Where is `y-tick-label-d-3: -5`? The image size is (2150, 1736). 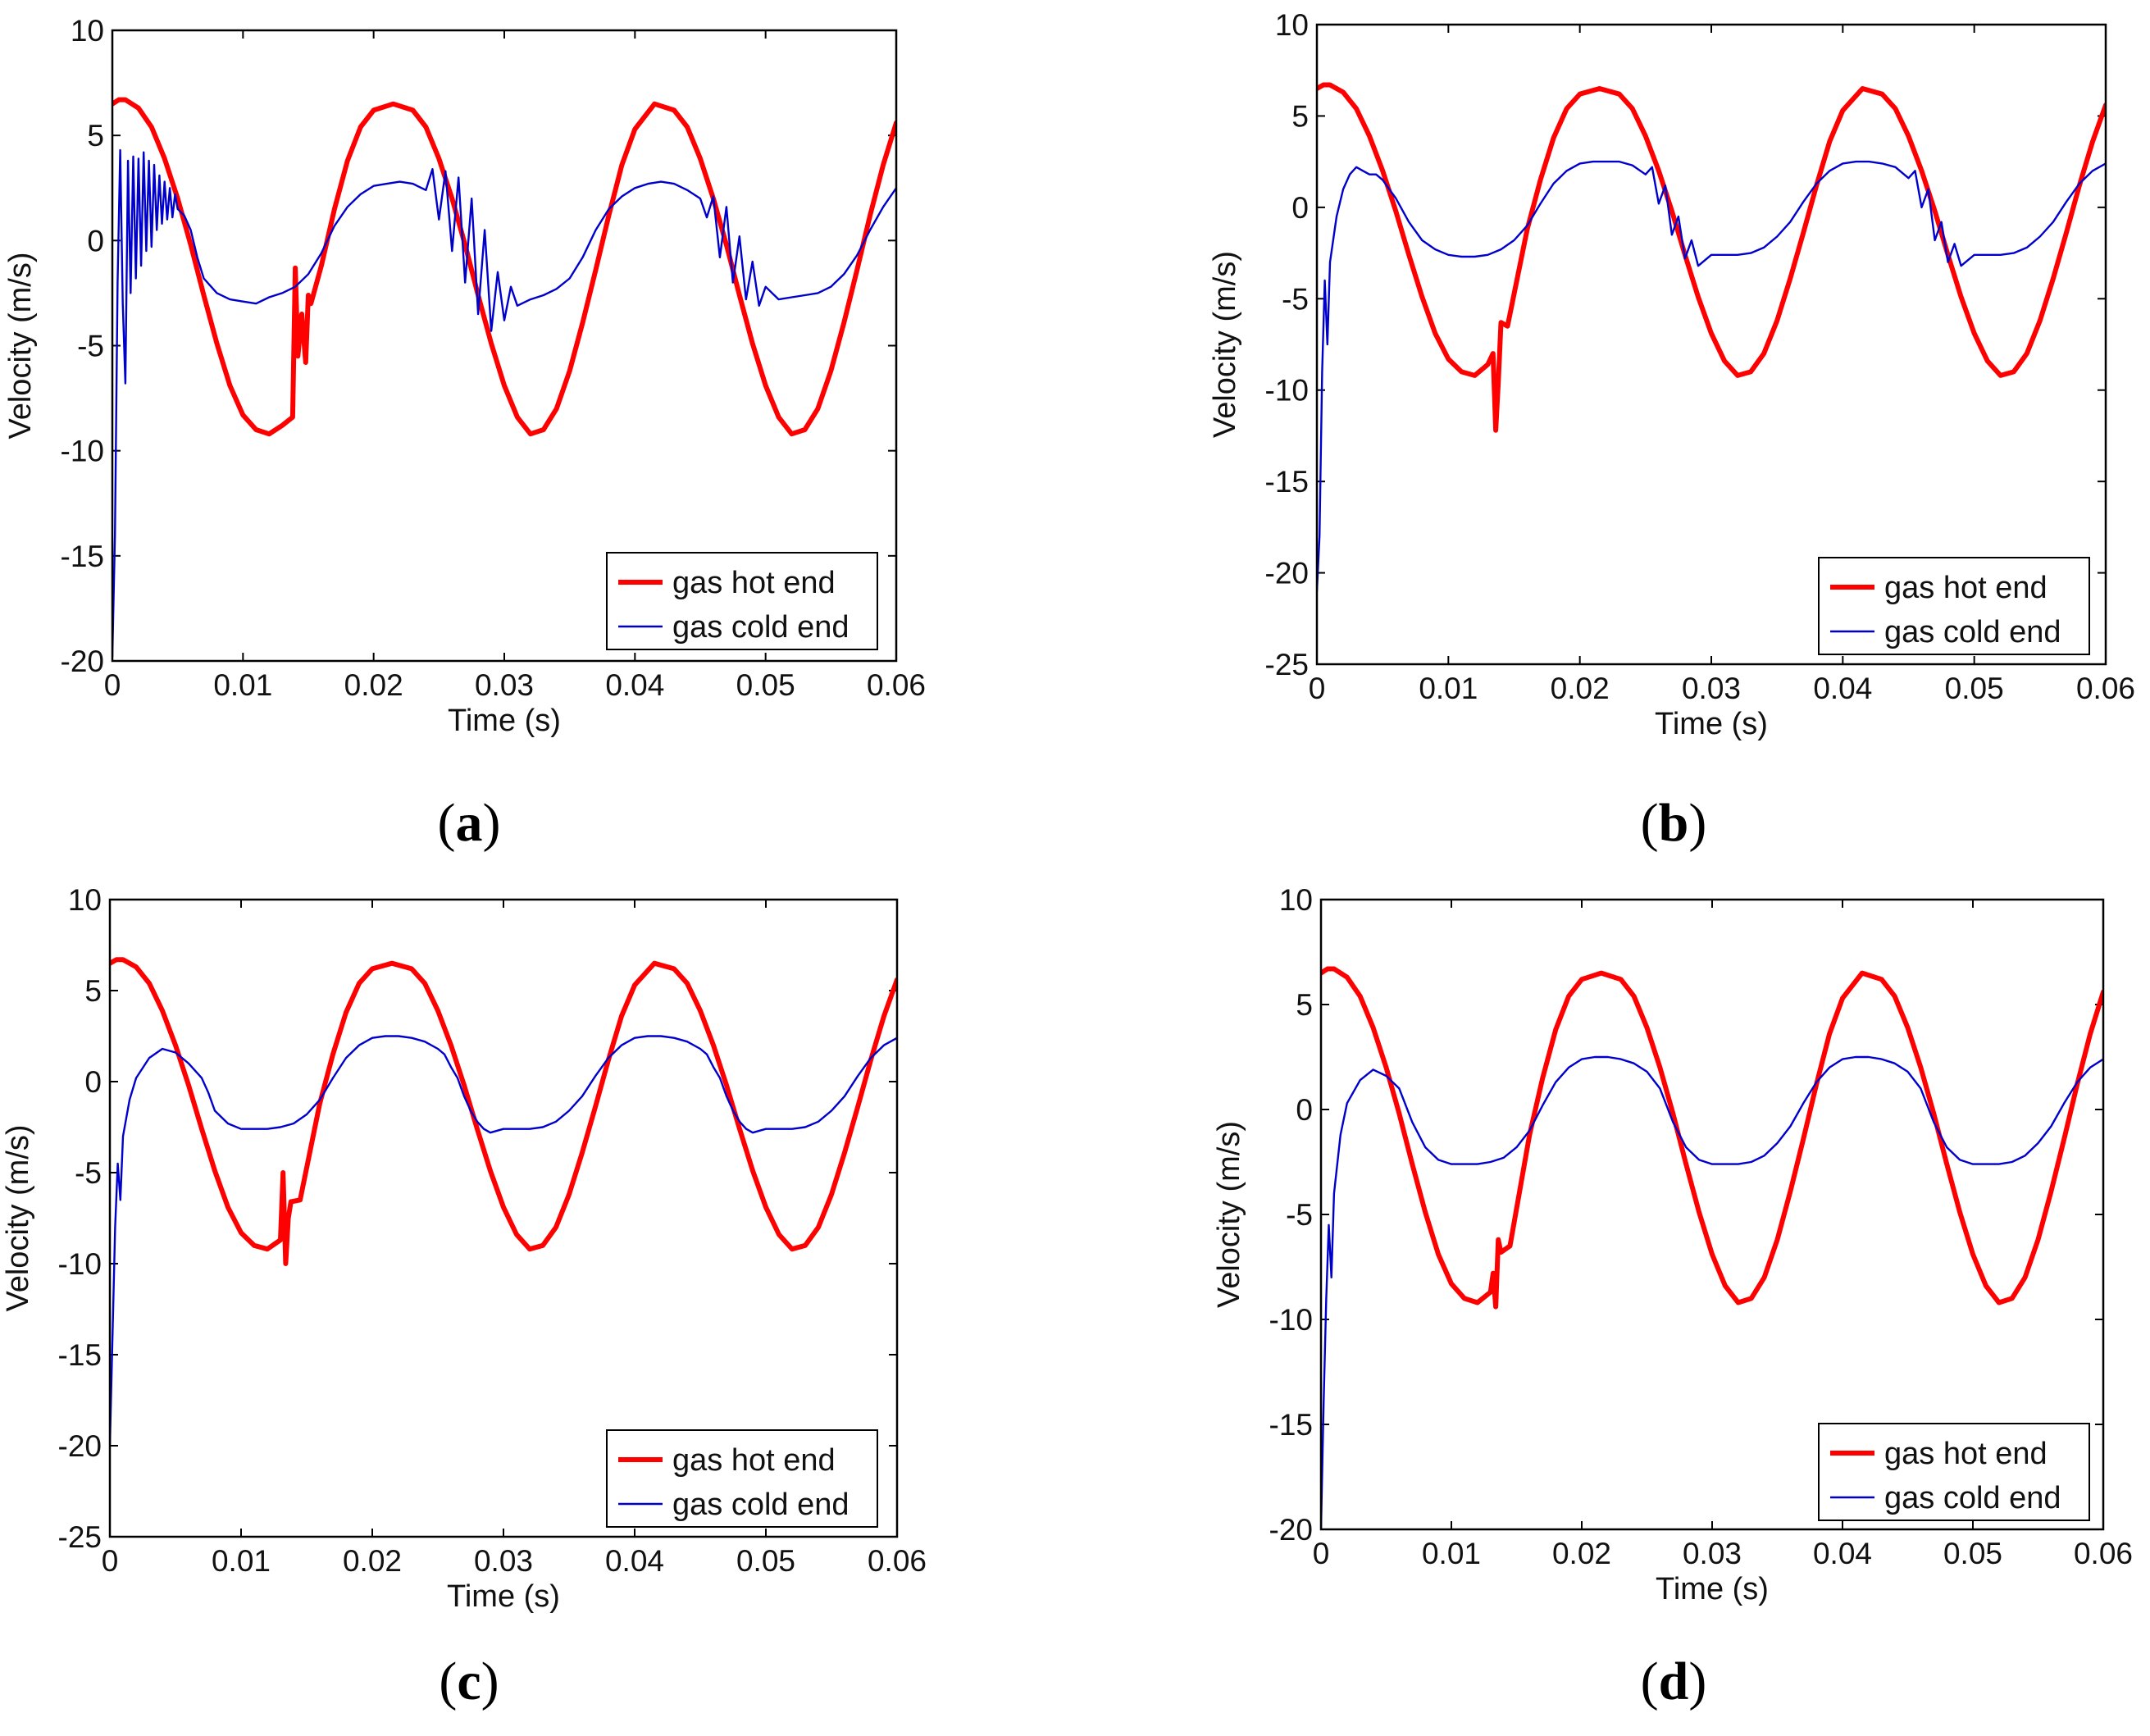 y-tick-label-d-3: -5 is located at coordinates (1300, 1215).